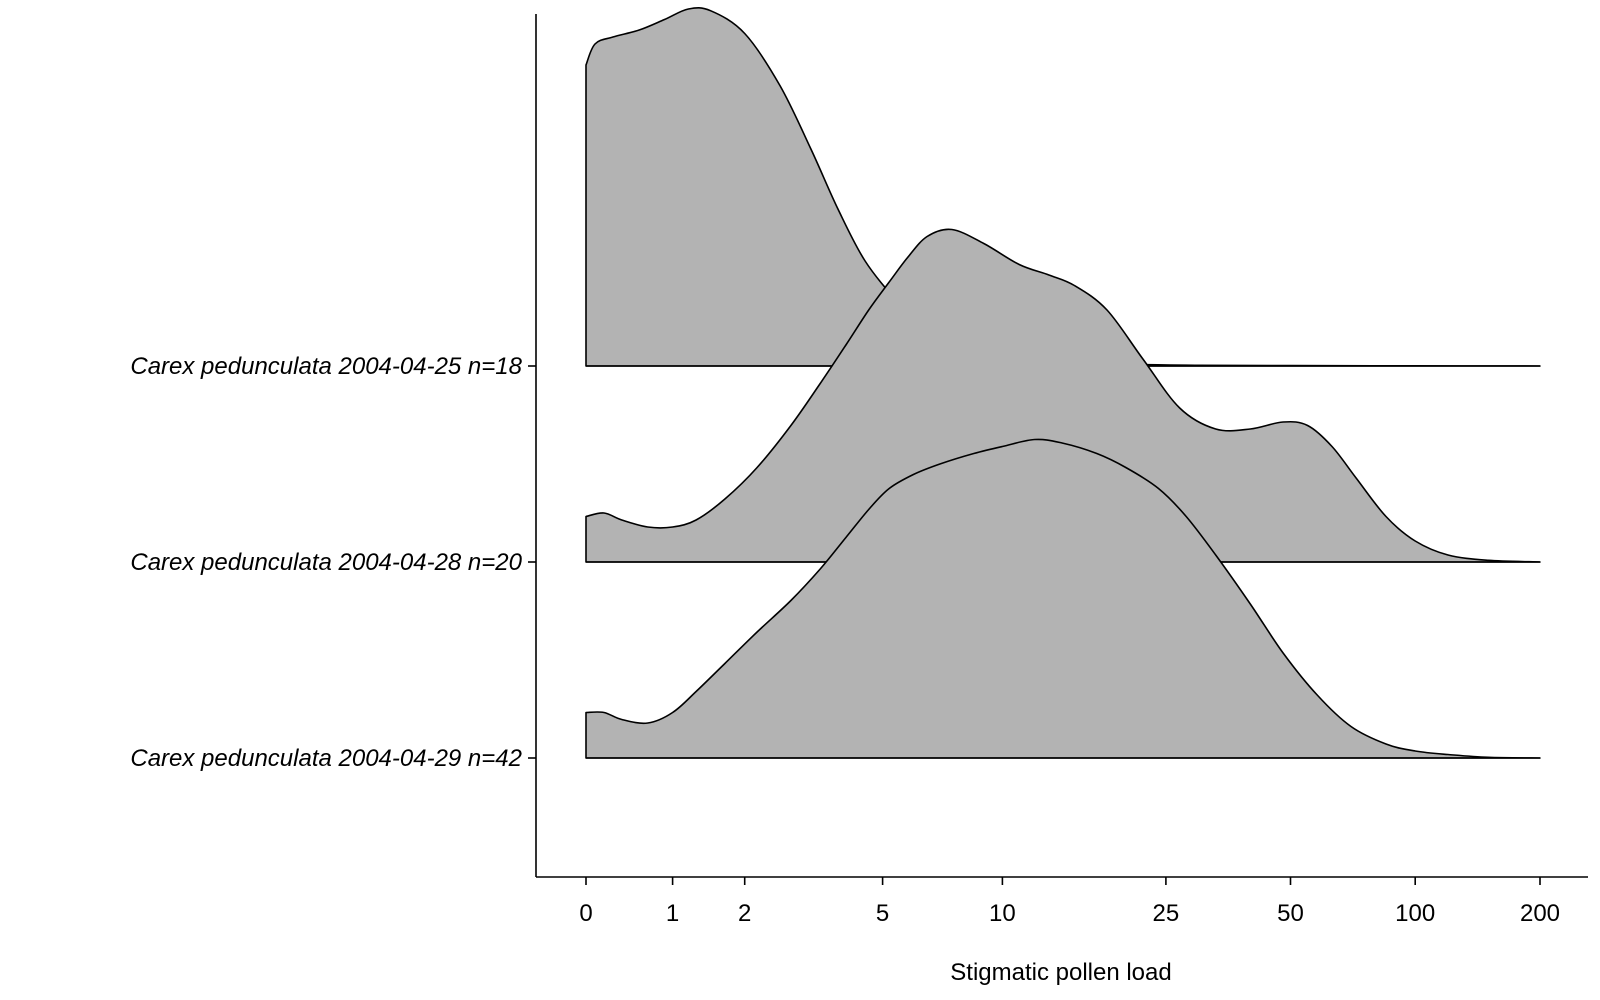  Describe the element at coordinates (1060, 972) in the screenshot. I see `x-axis-title: Stigmatic pollen load` at that location.